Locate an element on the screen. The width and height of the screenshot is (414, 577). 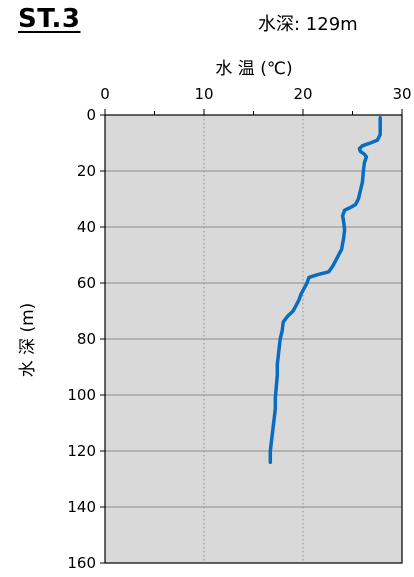
y-tick-label-160: 160 is located at coordinates (81, 563).